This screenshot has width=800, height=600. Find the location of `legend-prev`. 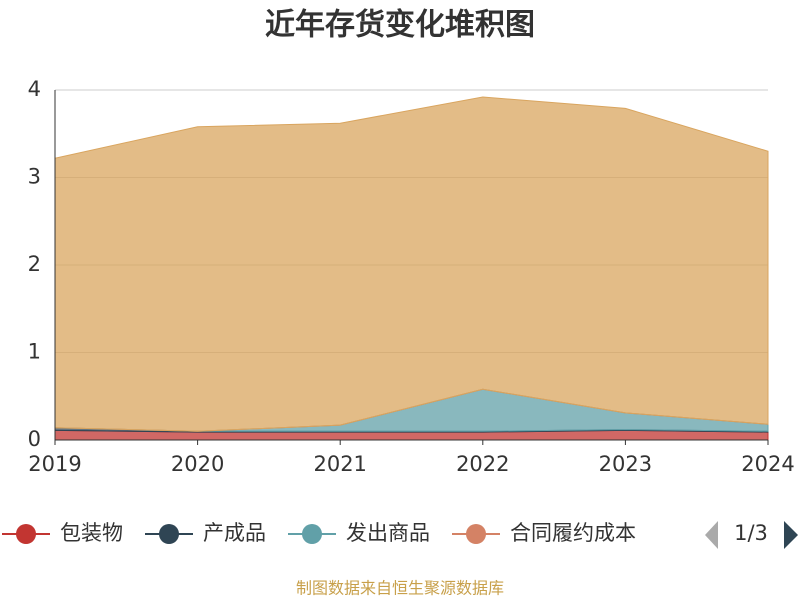

legend-prev is located at coordinates (711, 535).